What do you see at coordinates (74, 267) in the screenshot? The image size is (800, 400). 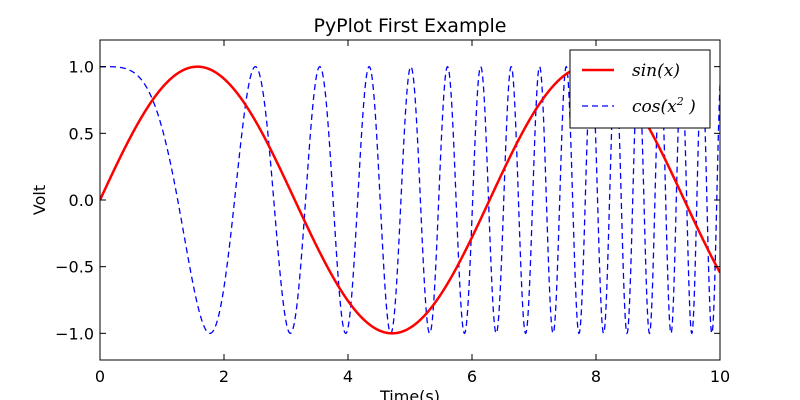 I see `y-tick-label: −0.5` at bounding box center [74, 267].